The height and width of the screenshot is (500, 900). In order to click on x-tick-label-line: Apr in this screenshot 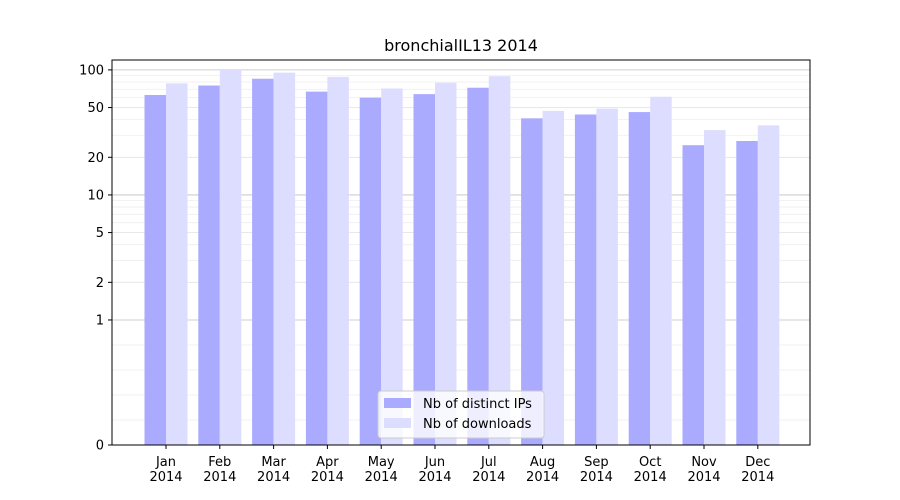, I will do `click(327, 462)`.